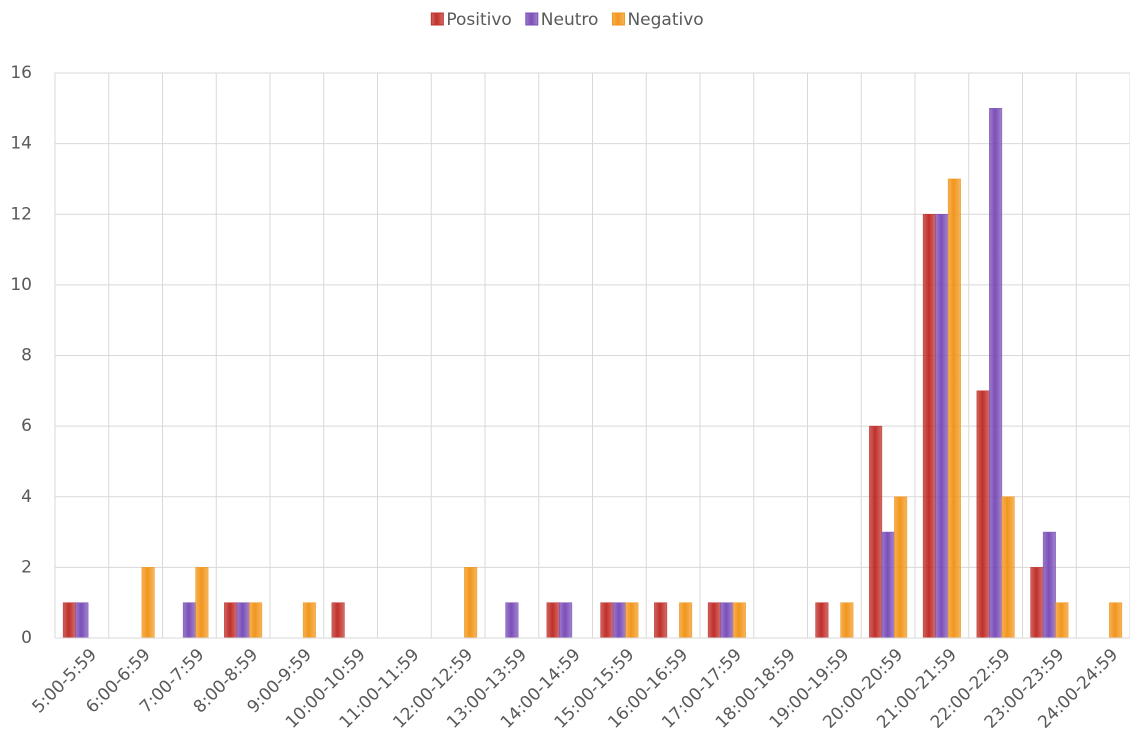 Image resolution: width=1130 pixels, height=754 pixels. Describe the element at coordinates (570, 20) in the screenshot. I see `legend-label: Neutro` at that location.